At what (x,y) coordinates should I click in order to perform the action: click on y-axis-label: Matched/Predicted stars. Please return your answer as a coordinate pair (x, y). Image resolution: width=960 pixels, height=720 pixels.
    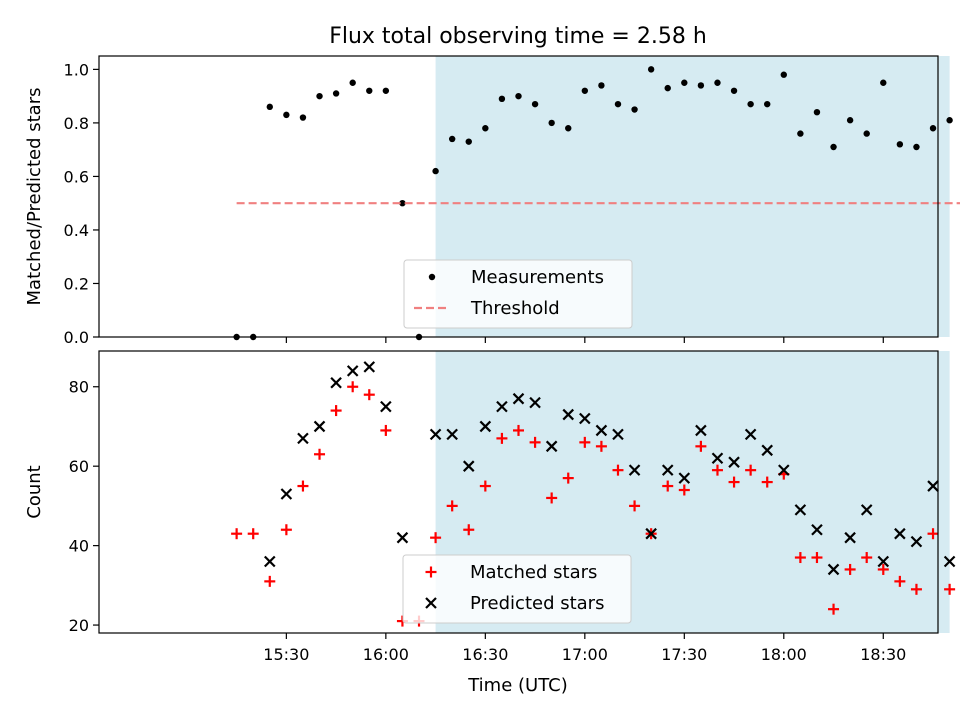
    Looking at the image, I should click on (34, 197).